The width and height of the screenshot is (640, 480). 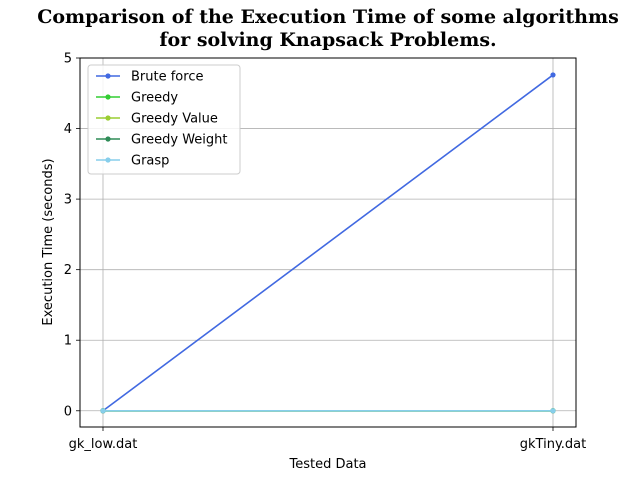 I want to click on legend-item: Greedy Weight, so click(x=162, y=140).